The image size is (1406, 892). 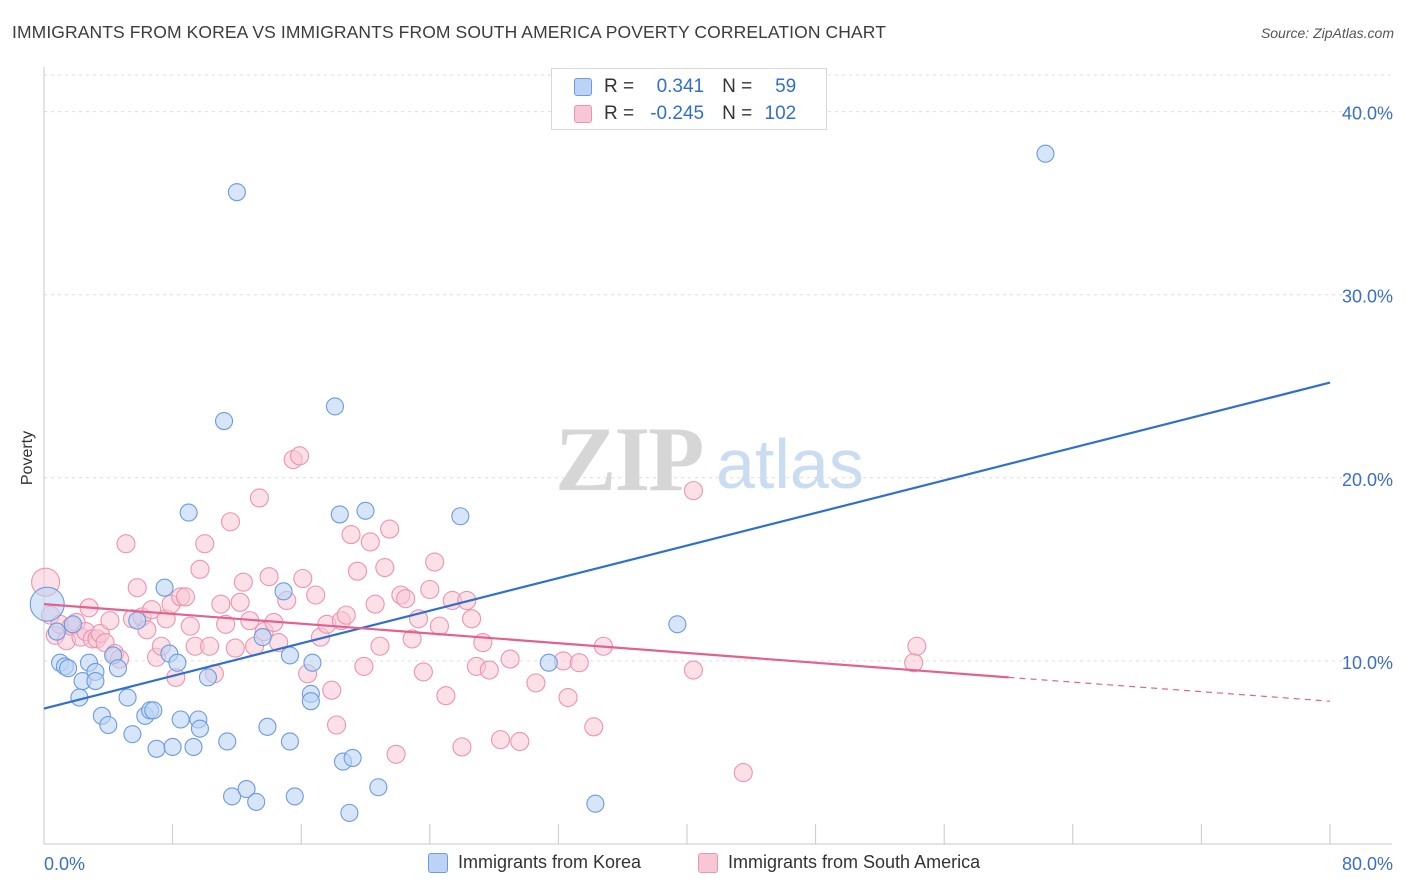 What do you see at coordinates (737, 86) in the screenshot?
I see `legend-korea-n-label: N =` at bounding box center [737, 86].